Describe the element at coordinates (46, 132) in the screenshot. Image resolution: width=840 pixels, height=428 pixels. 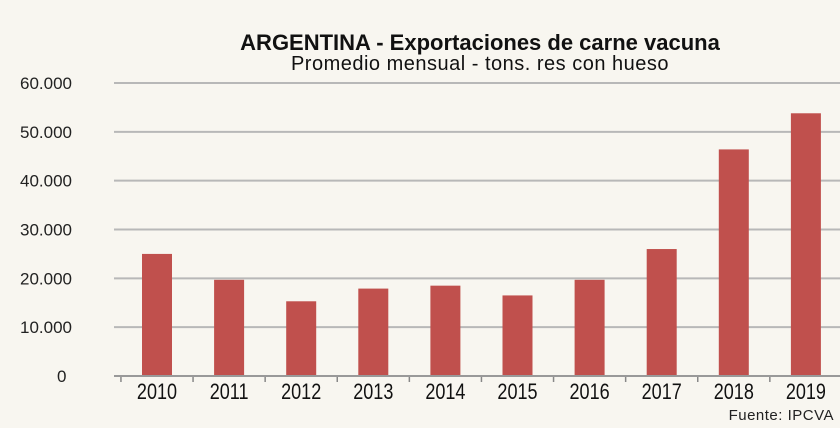
I see `y-tick-label: 50.000` at that location.